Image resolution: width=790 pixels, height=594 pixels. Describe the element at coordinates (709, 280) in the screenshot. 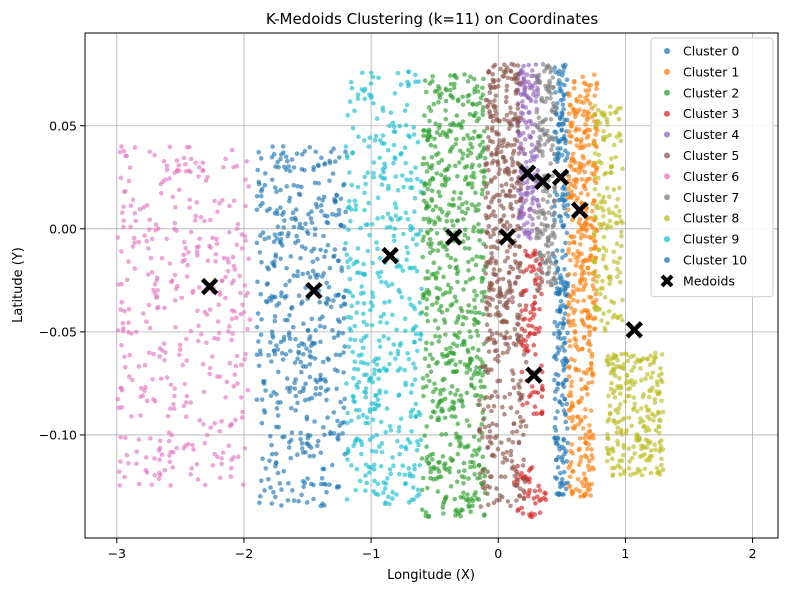

I see `legend-label: Medoids` at that location.